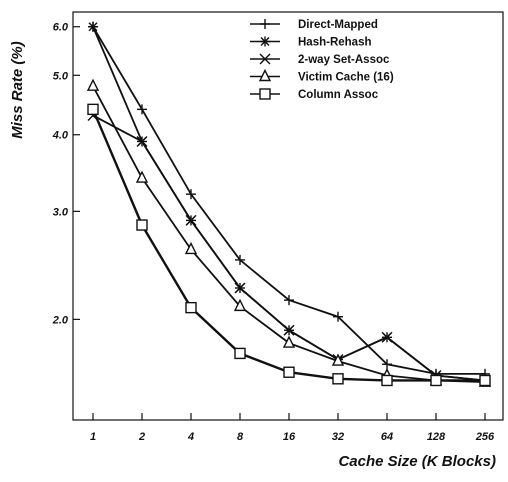  Describe the element at coordinates (338, 25) in the screenshot. I see `legend-label: Direct-Mapped` at that location.